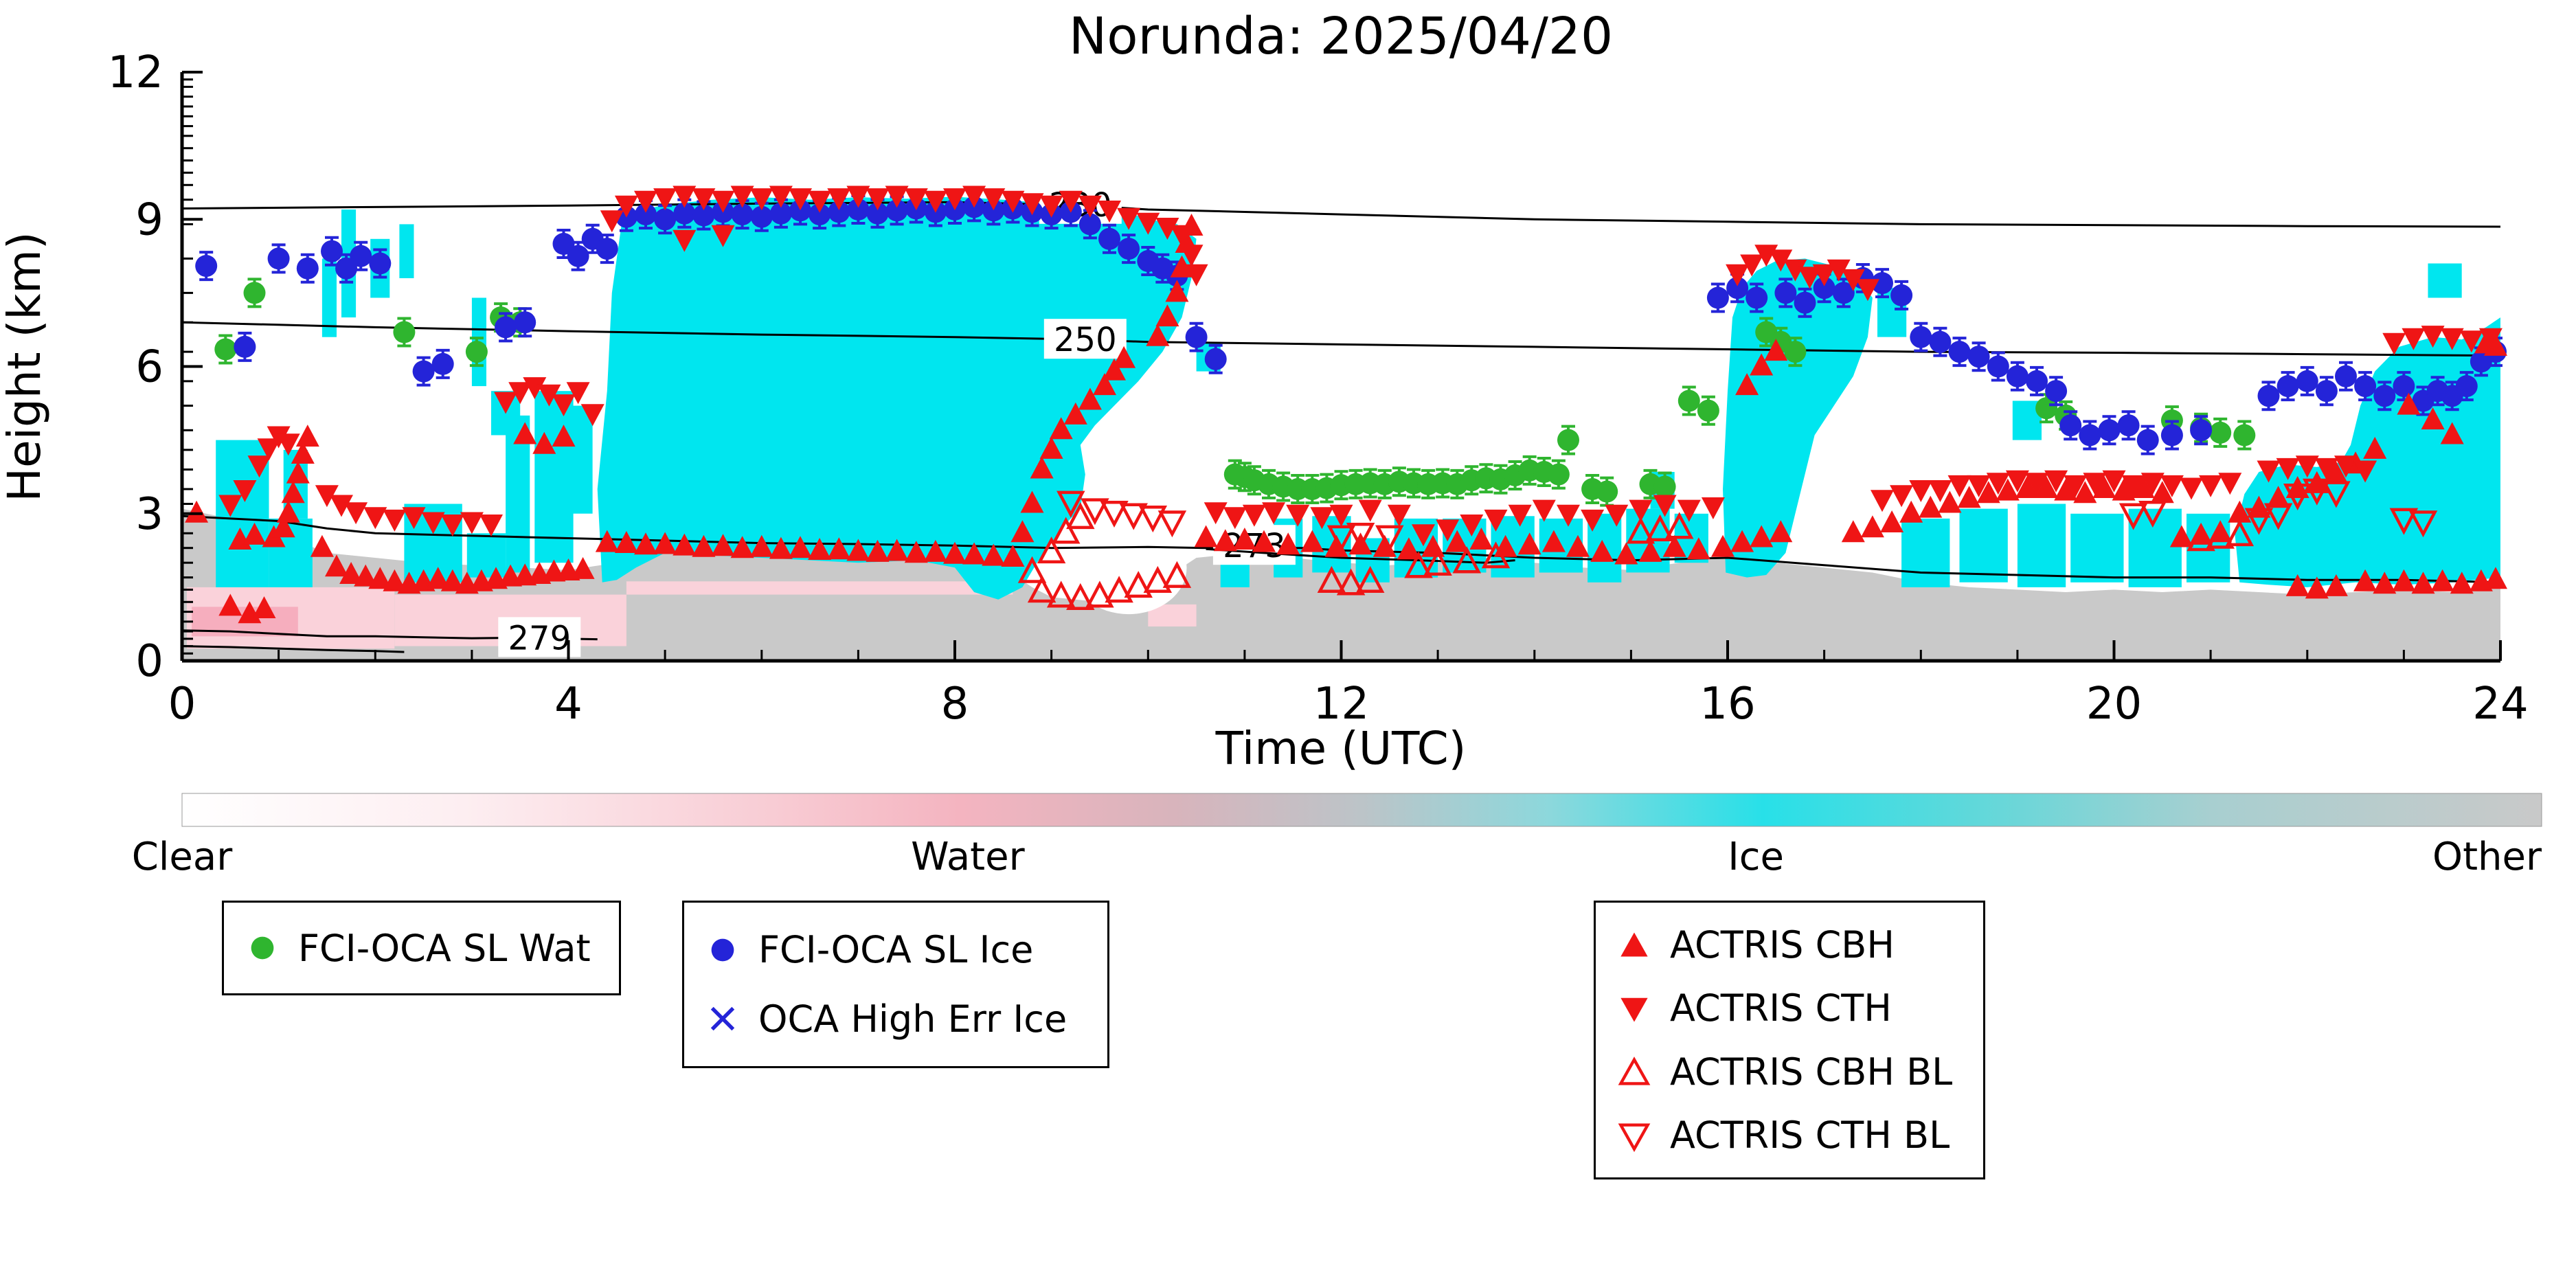 The width and height of the screenshot is (2576, 1288). I want to click on legend-item-cth-bl: ACTRIS CTH BL, so click(1789, 1135).